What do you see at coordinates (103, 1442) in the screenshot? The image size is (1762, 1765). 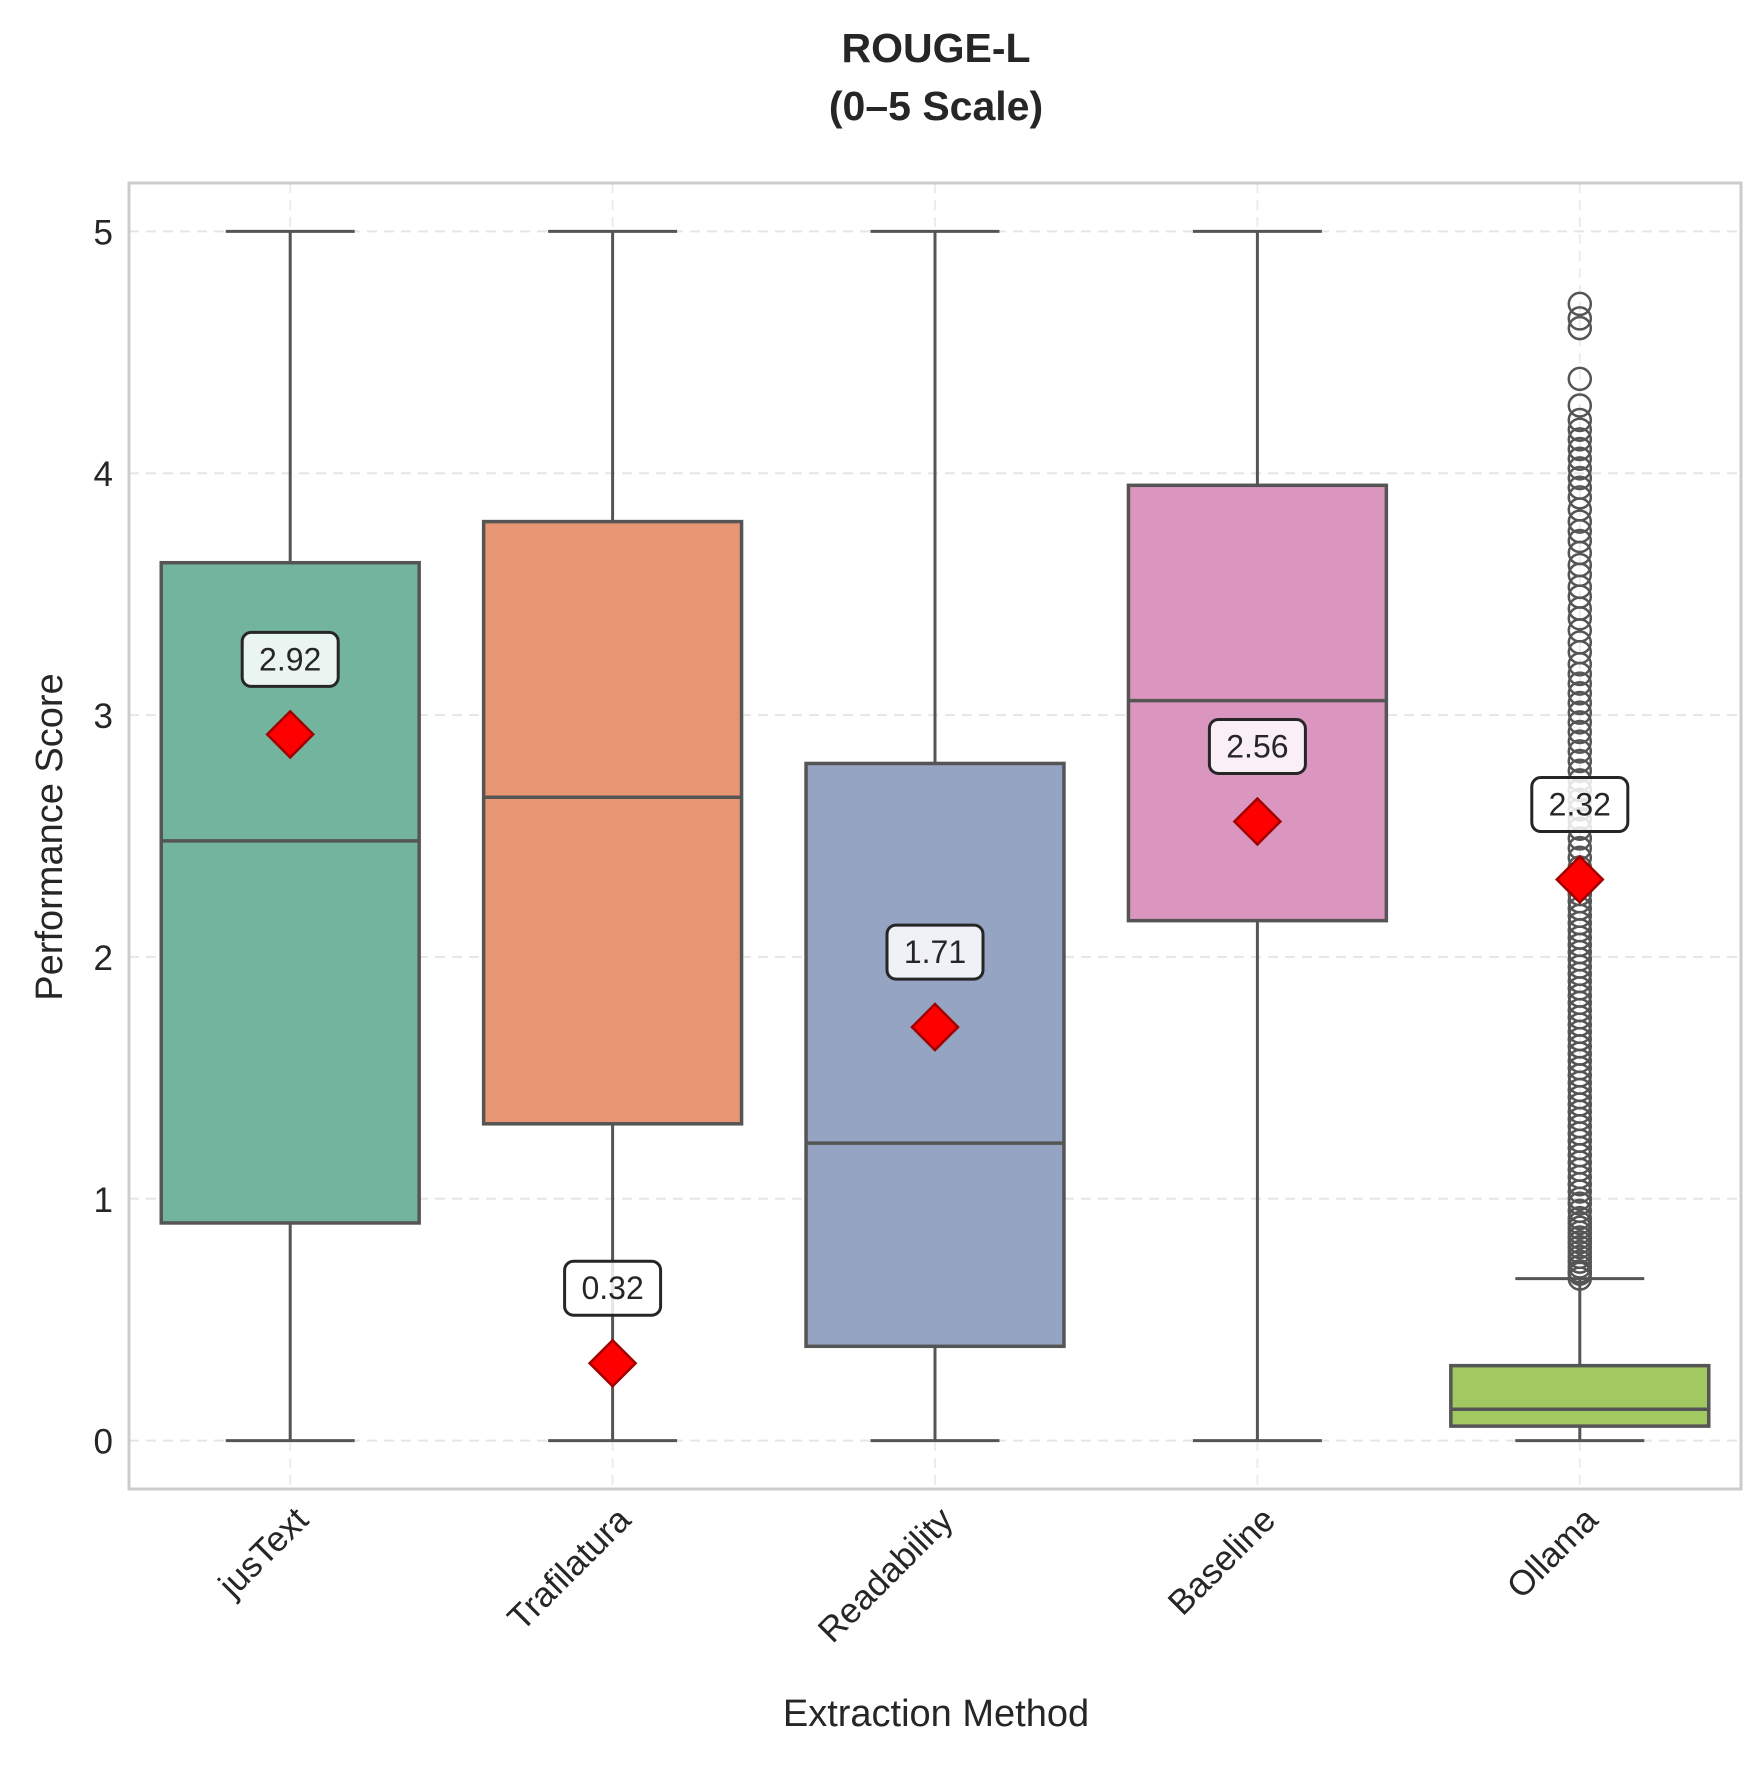 I see `y-tick-label: 0` at bounding box center [103, 1442].